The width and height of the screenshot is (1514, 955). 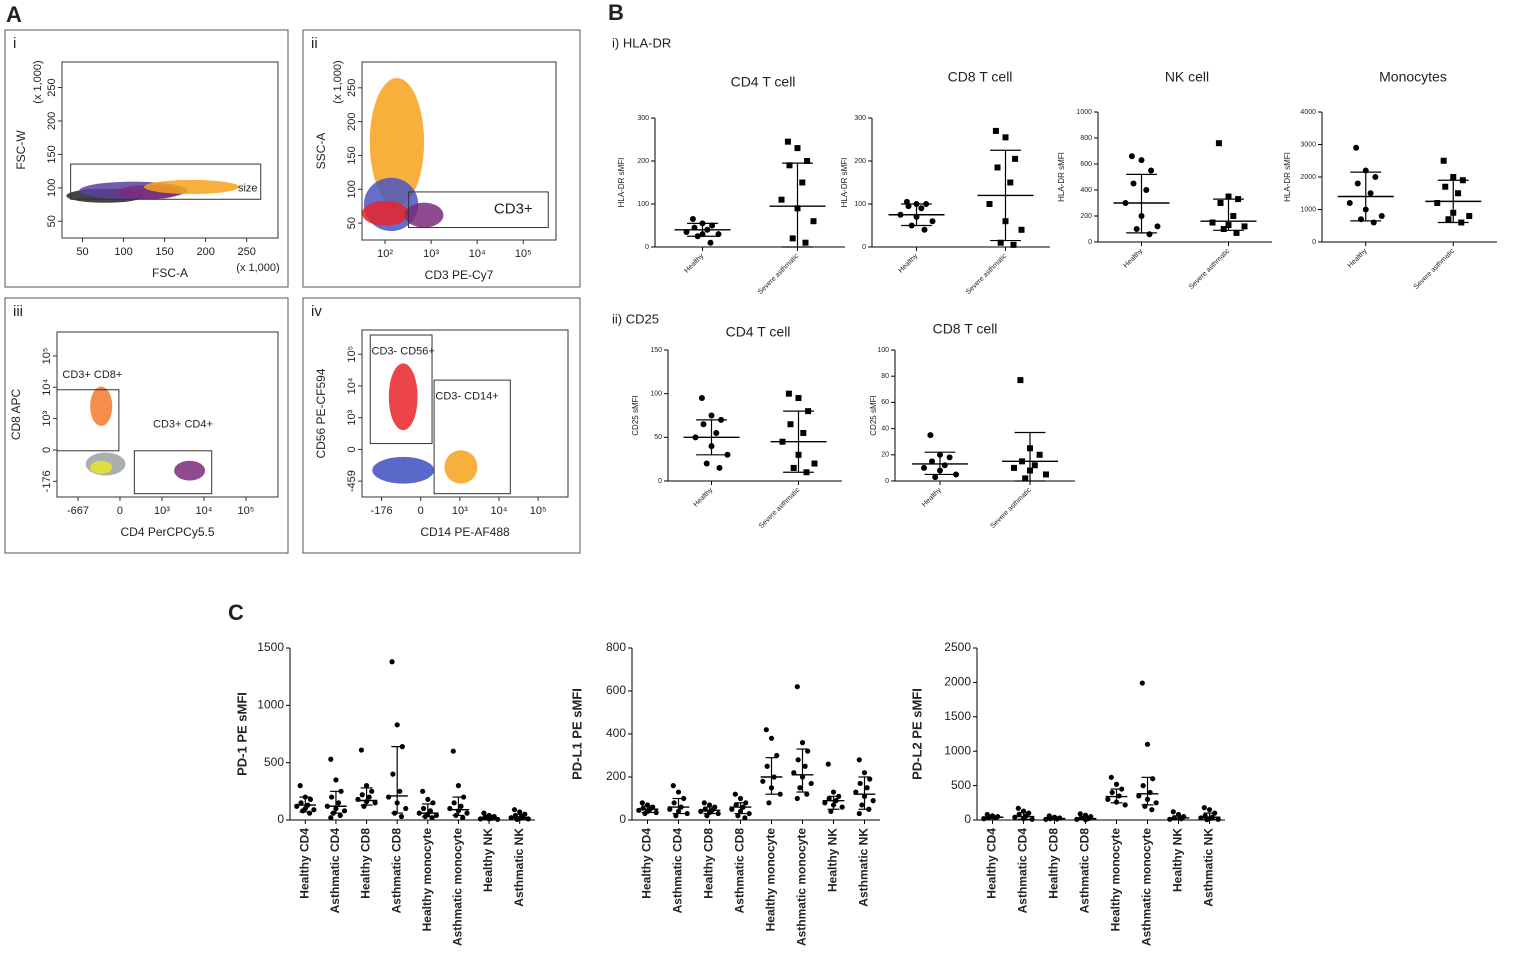 What do you see at coordinates (873, 415) in the screenshot?
I see `y-axis-label: CD25 sMFI` at bounding box center [873, 415].